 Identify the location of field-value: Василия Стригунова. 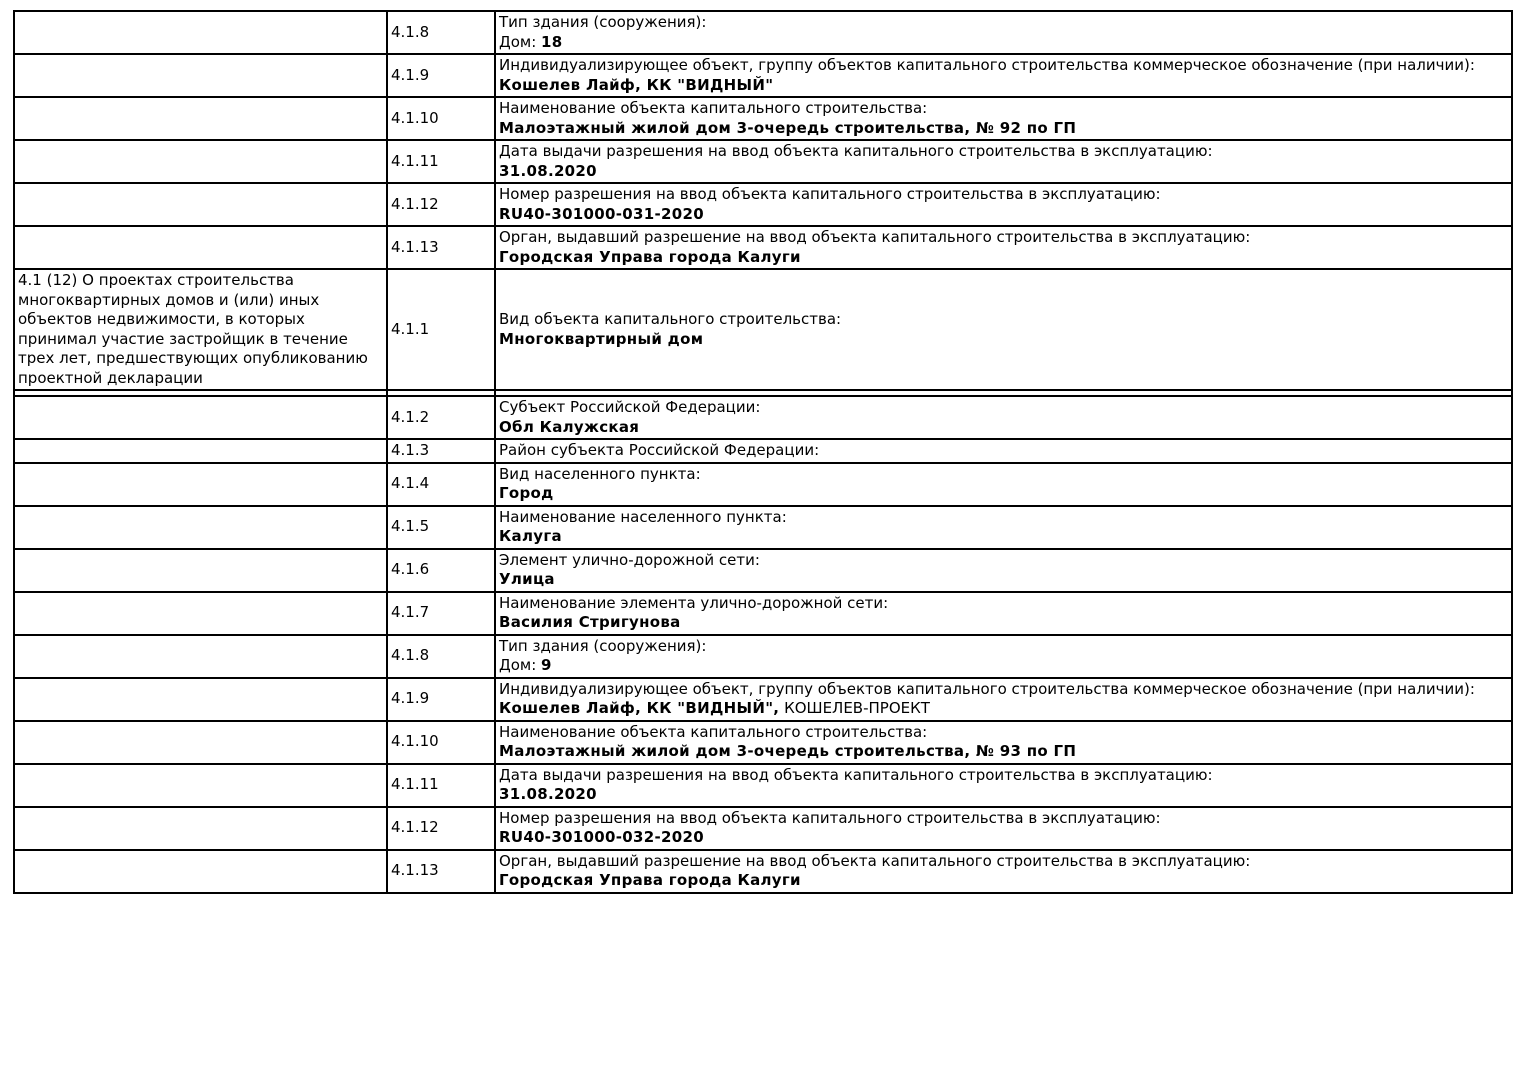
(1003, 623).